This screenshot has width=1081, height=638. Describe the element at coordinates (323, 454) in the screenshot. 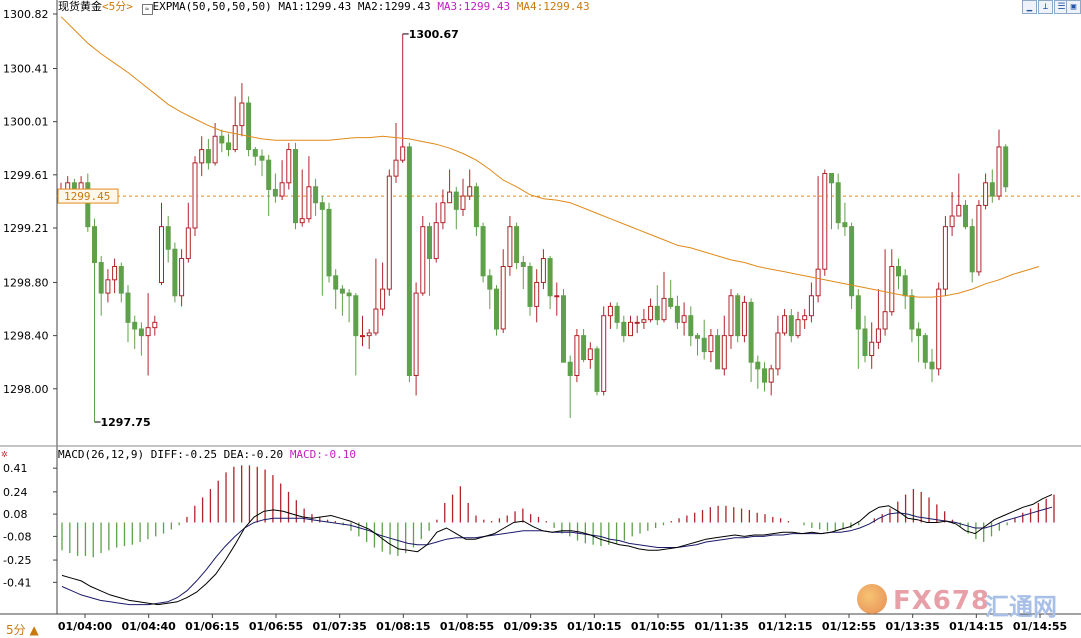

I see `macd-value: MACD:-0.10` at that location.